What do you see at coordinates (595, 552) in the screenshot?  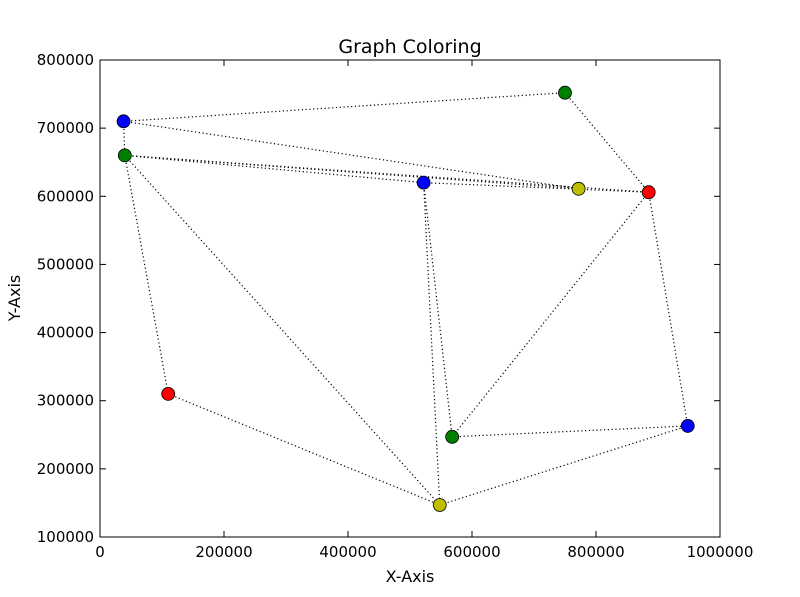 I see `x-tick-label: 800000` at bounding box center [595, 552].